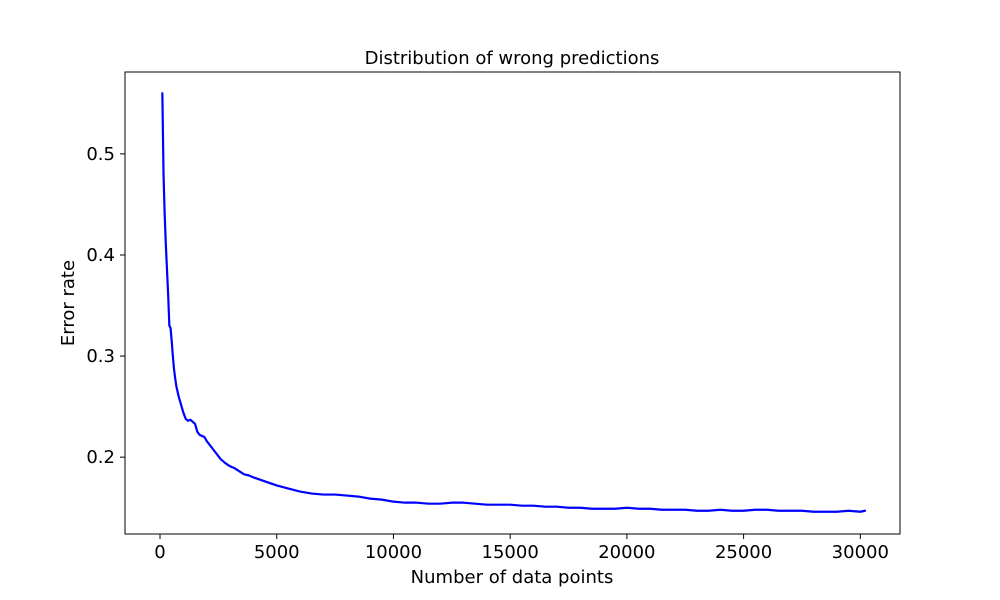  What do you see at coordinates (277, 552) in the screenshot?
I see `x-tick-label: 5000` at bounding box center [277, 552].